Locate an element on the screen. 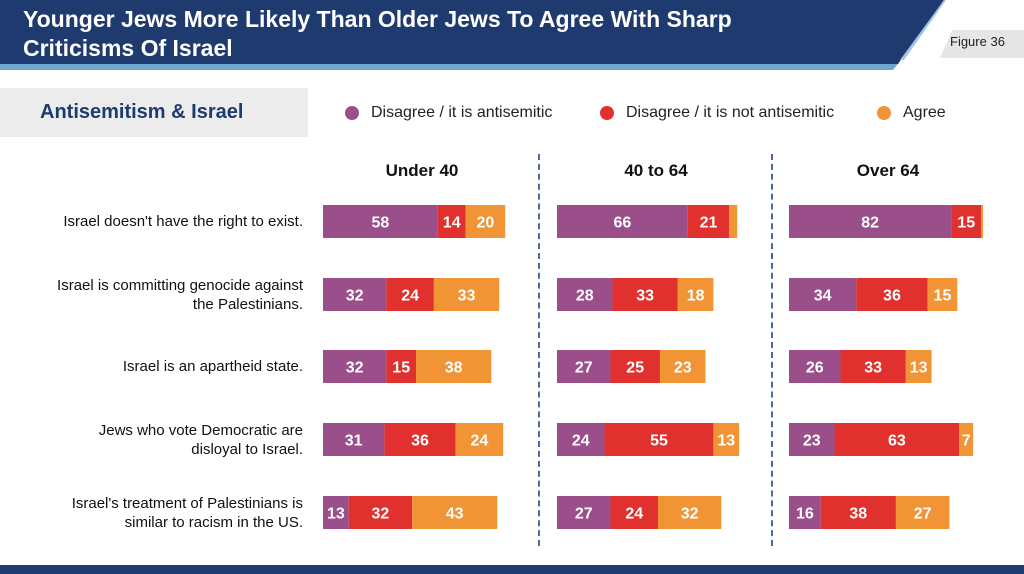 This screenshot has width=1024, height=574. legend-label: Agree is located at coordinates (924, 112).